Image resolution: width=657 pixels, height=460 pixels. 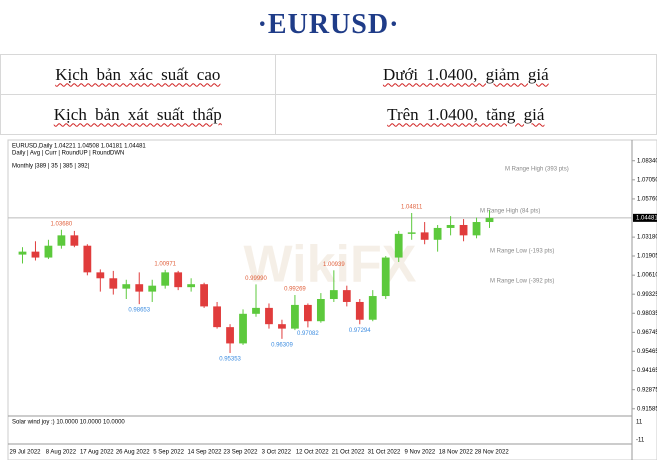 What do you see at coordinates (165, 264) in the screenshot?
I see `swing-high-label: 1.00971` at bounding box center [165, 264].